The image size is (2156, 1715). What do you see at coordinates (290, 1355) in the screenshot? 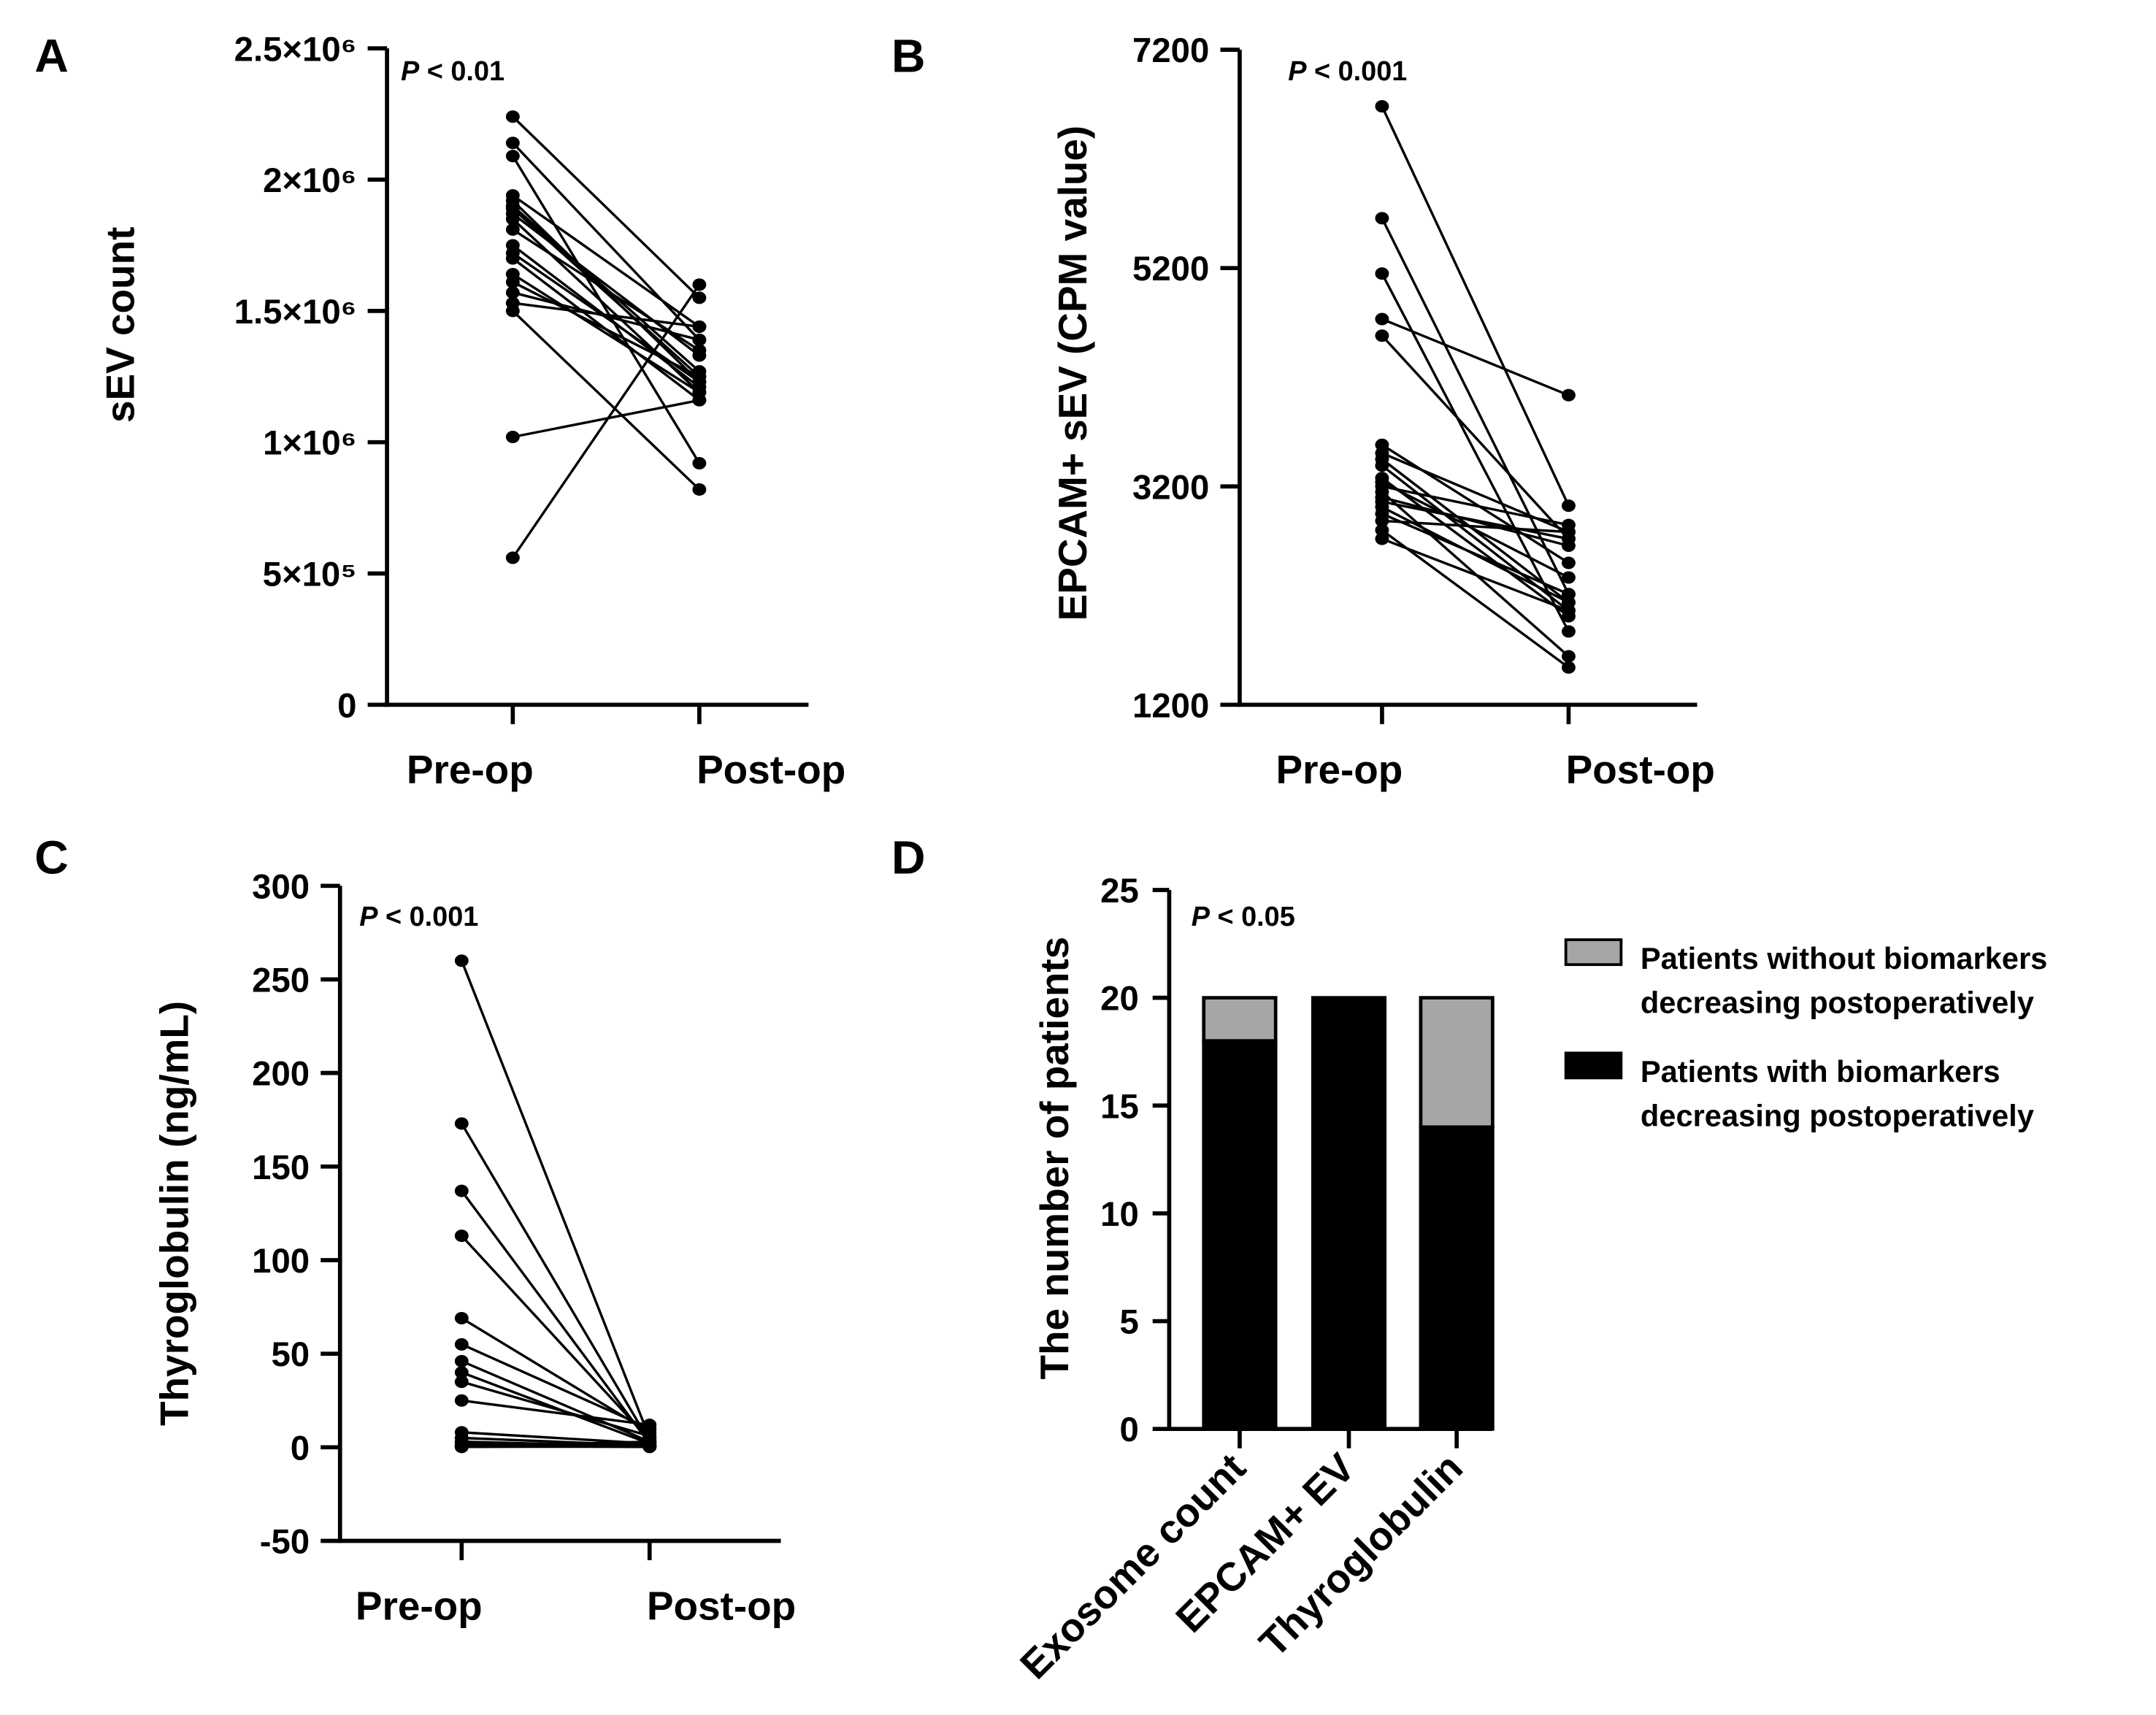
I see `y-tick-label: 50` at bounding box center [290, 1355].